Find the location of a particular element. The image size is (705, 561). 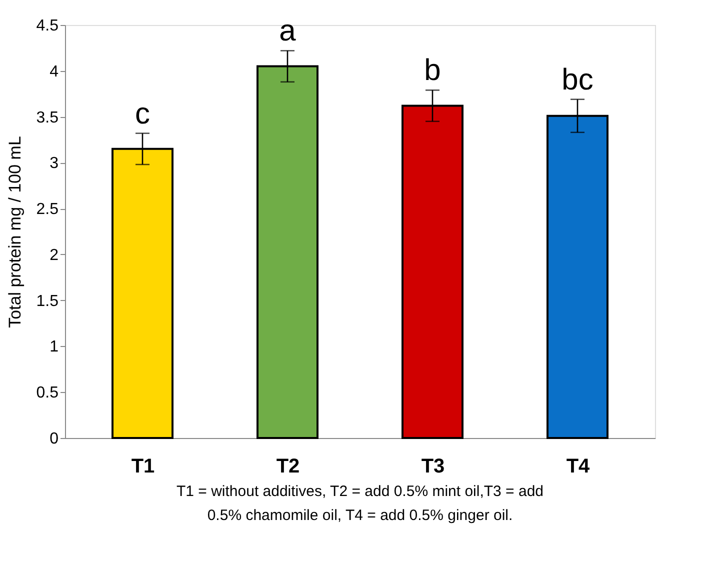

y-axis-title: Total protein mg / 100 mL is located at coordinates (14, 232).